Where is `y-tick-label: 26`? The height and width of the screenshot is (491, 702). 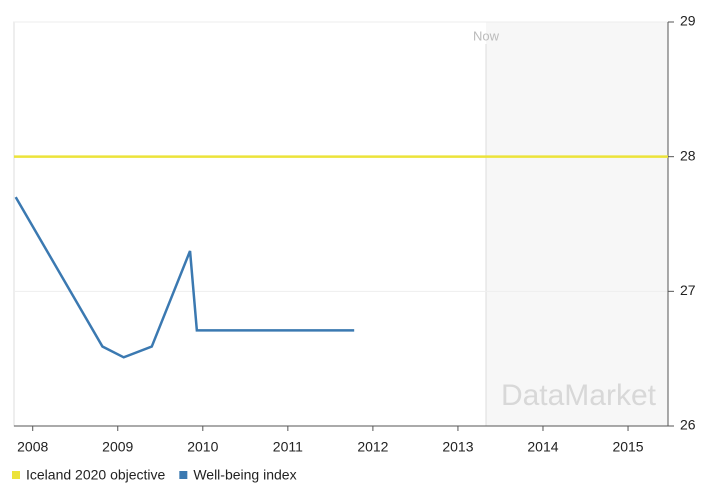
y-tick-label: 26 is located at coordinates (688, 425).